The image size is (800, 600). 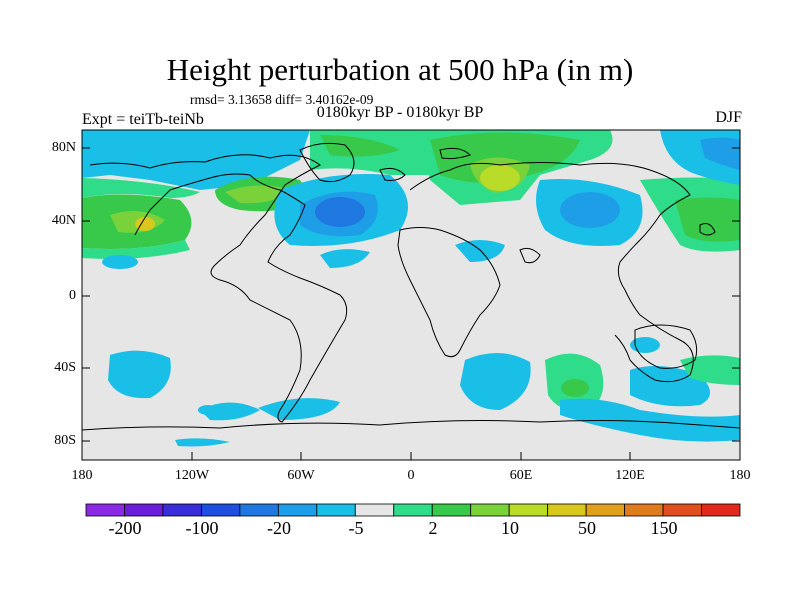 What do you see at coordinates (82, 475) in the screenshot?
I see `lon-label-180w: 180` at bounding box center [82, 475].